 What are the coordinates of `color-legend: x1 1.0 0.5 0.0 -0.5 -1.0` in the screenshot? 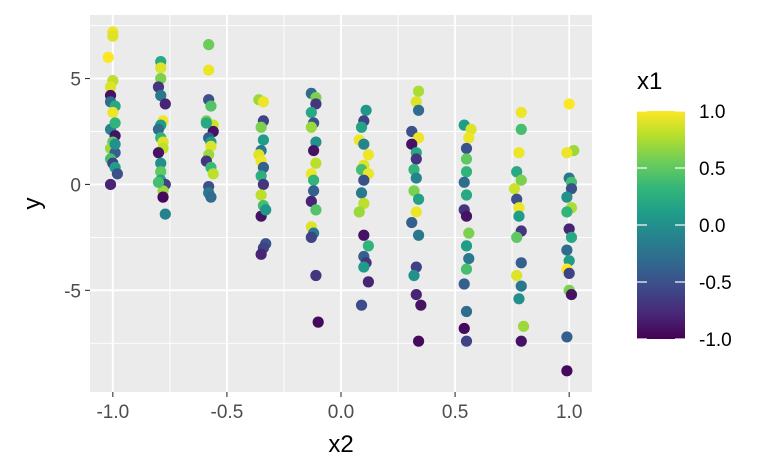 It's located at (684, 209).